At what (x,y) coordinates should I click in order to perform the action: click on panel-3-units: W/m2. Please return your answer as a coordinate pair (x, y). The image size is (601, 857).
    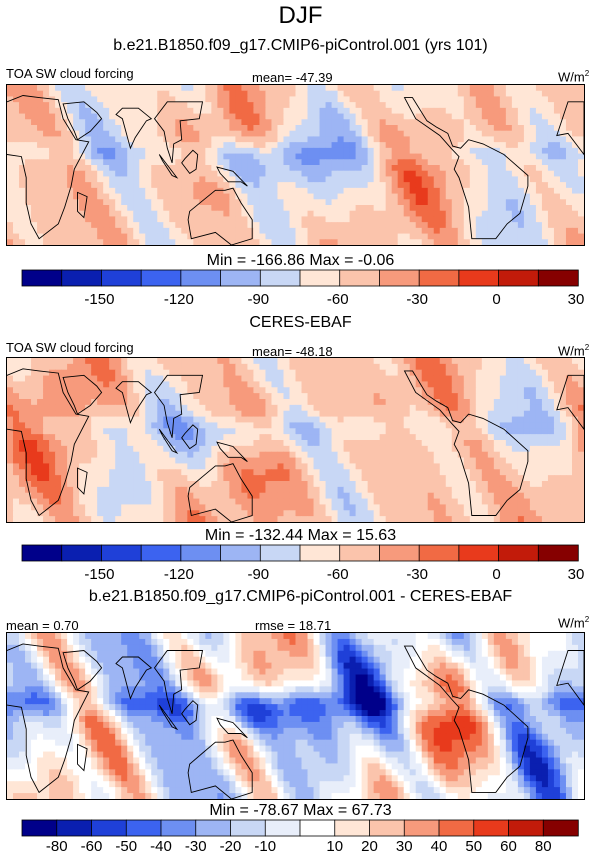
    Looking at the image, I should click on (574, 623).